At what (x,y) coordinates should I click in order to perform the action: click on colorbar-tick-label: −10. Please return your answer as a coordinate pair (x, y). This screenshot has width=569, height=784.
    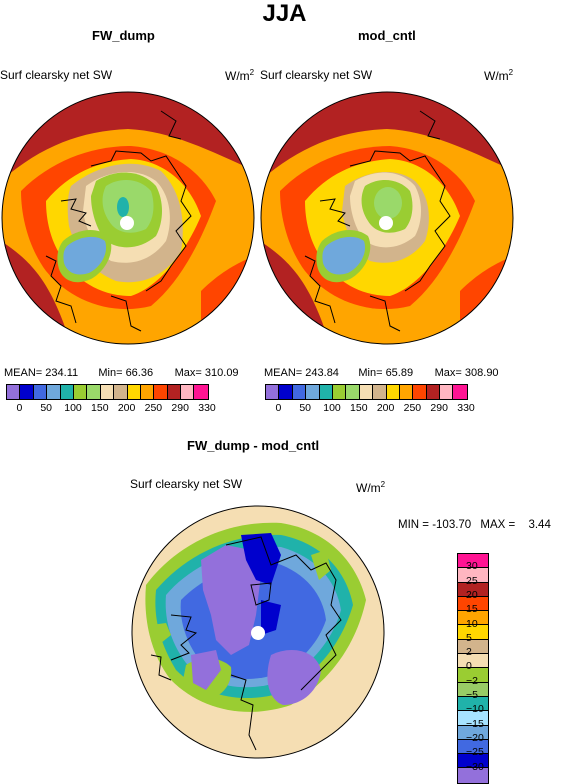
    Looking at the image, I should click on (475, 709).